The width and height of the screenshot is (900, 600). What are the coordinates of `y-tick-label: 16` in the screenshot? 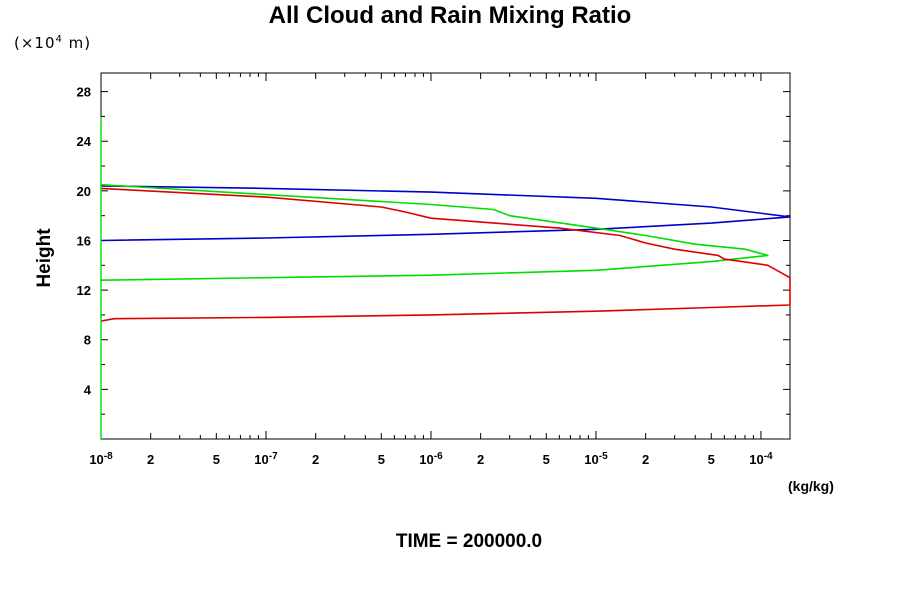 It's located at (84, 240).